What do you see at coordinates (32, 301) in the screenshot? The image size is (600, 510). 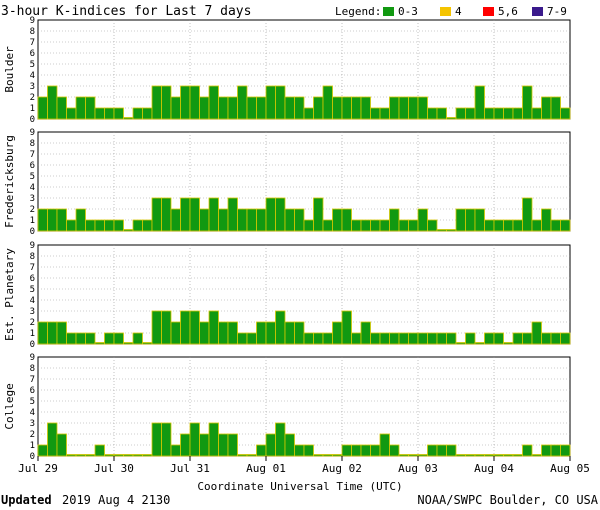 I see `y-tick-label: 4` at bounding box center [32, 301].